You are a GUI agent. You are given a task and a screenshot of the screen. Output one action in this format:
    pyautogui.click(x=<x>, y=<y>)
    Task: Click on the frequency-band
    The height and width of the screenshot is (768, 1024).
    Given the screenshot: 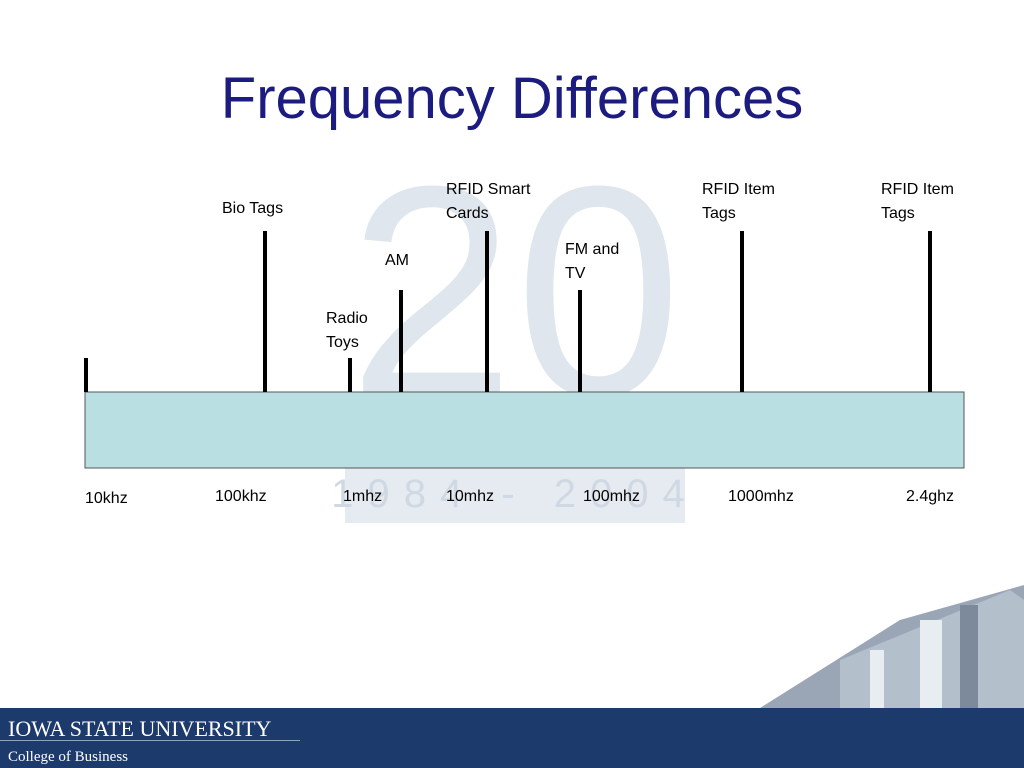 What is the action you would take?
    pyautogui.click(x=524, y=430)
    